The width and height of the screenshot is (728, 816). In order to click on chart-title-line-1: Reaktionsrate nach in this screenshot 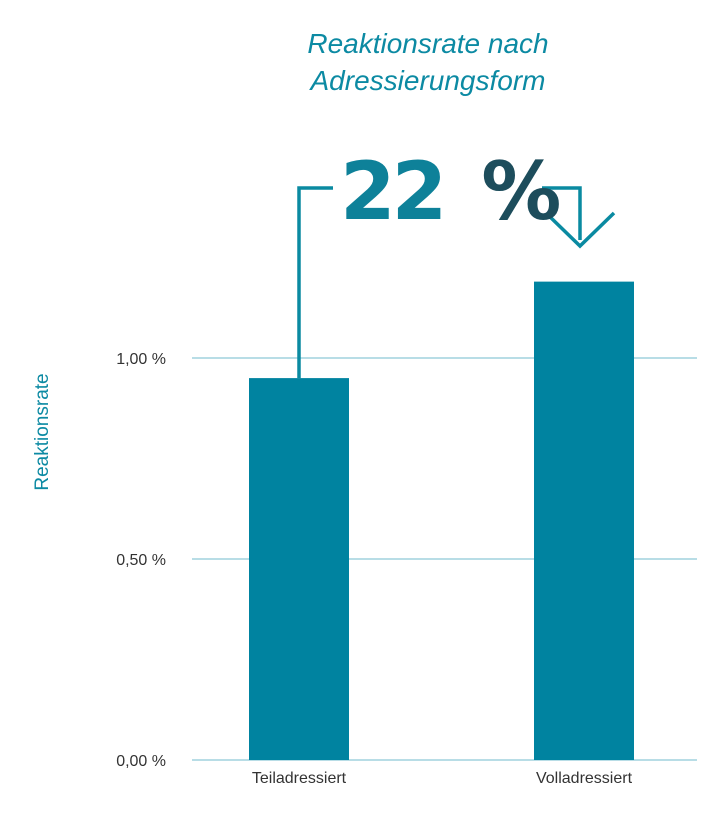, I will do `click(427, 43)`.